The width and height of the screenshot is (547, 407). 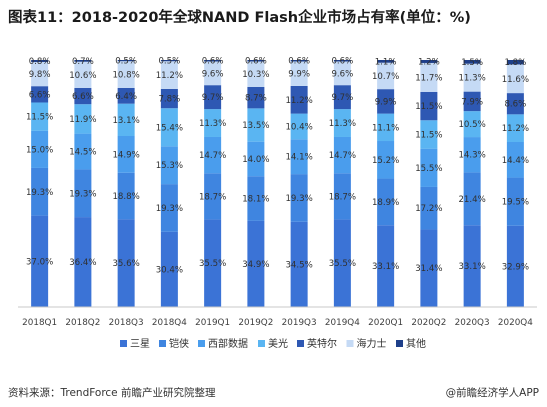 What do you see at coordinates (385, 161) in the screenshot?
I see `data-label-2020Q1-s2: 15.2%` at bounding box center [385, 161].